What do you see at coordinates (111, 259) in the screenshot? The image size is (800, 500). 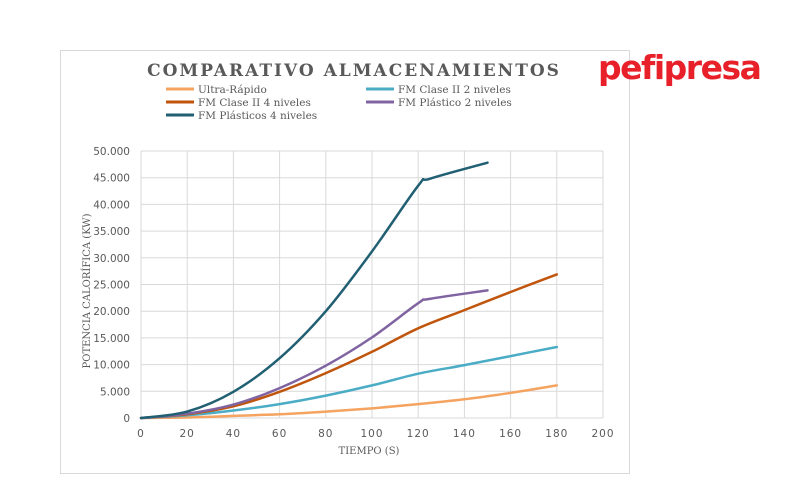 I see `y-tick-label: 30.000` at bounding box center [111, 259].